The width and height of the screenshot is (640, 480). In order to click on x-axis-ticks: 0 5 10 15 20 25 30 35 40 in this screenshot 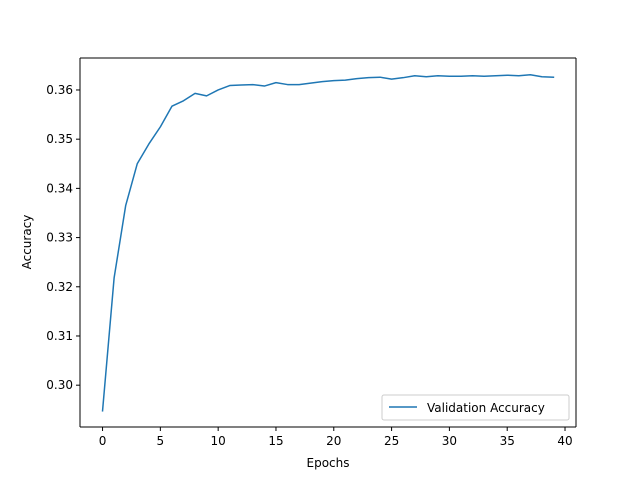, I will do `click(336, 437)`.